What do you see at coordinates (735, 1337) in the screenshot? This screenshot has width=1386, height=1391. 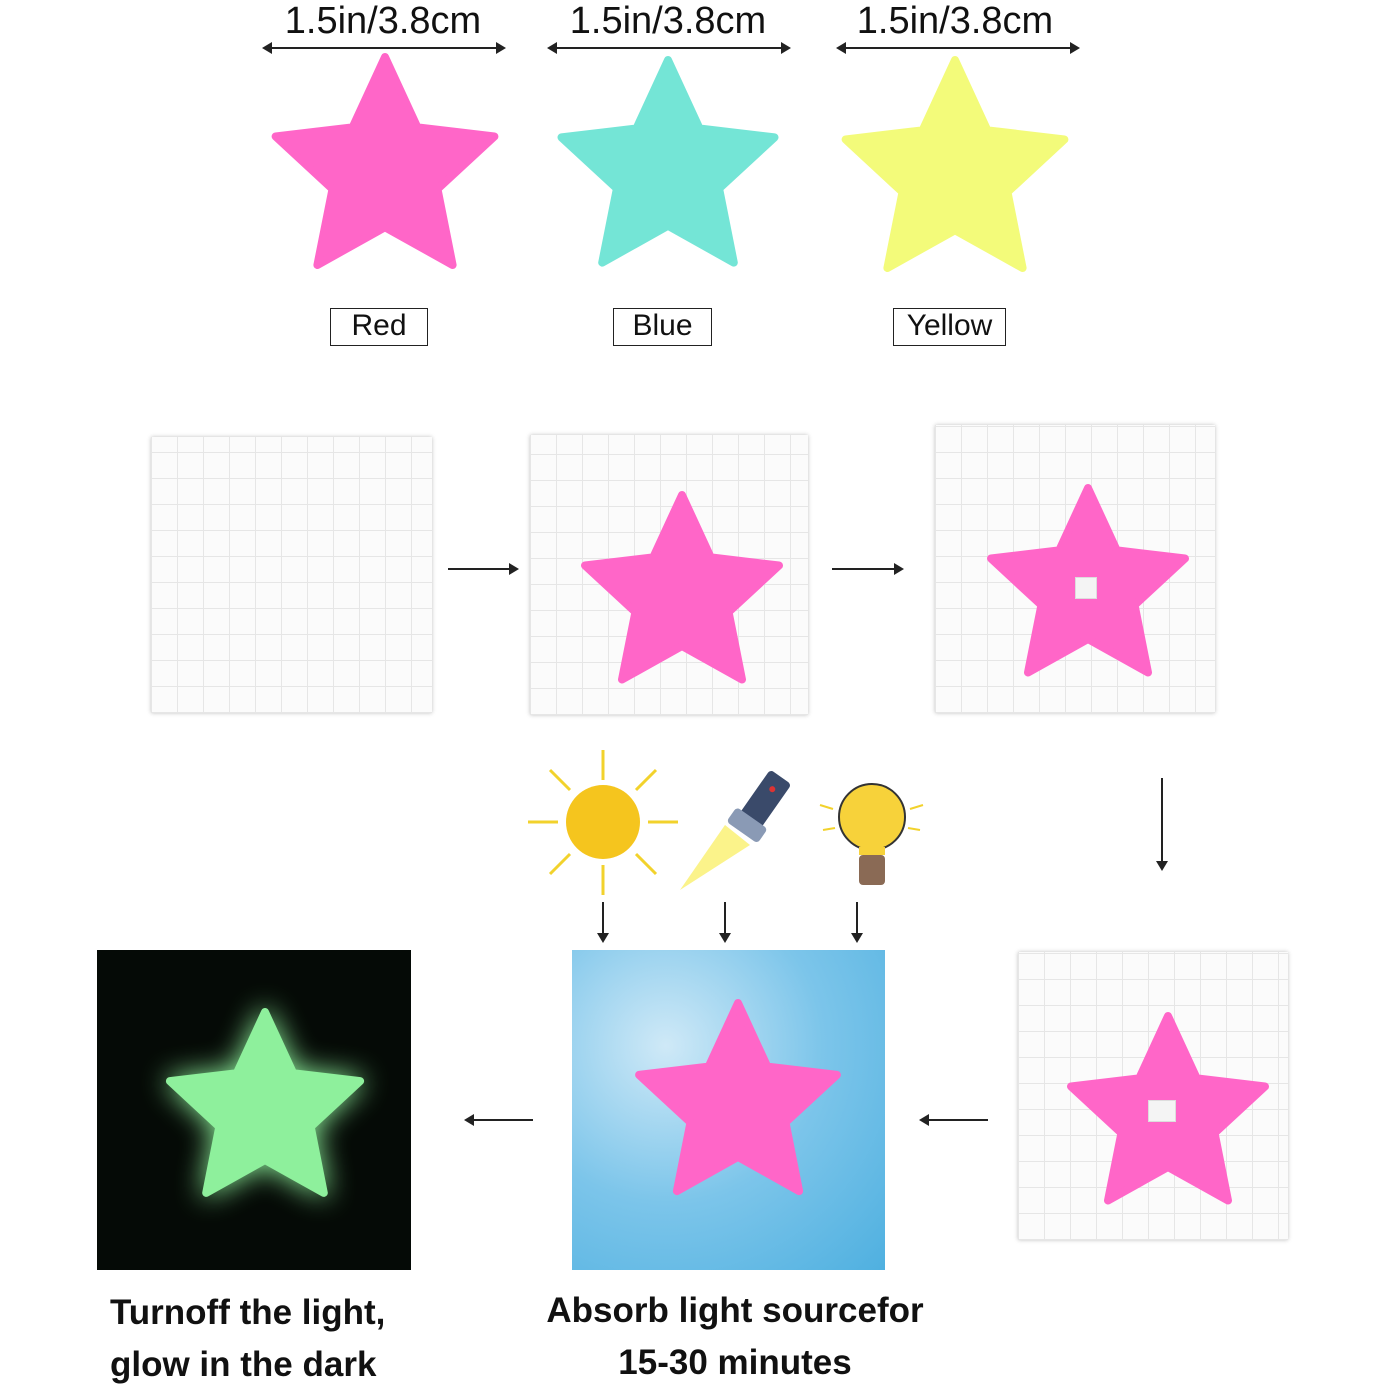 I see `caption-absorb: Absorb light sourcefor 15-30 minutes` at bounding box center [735, 1337].